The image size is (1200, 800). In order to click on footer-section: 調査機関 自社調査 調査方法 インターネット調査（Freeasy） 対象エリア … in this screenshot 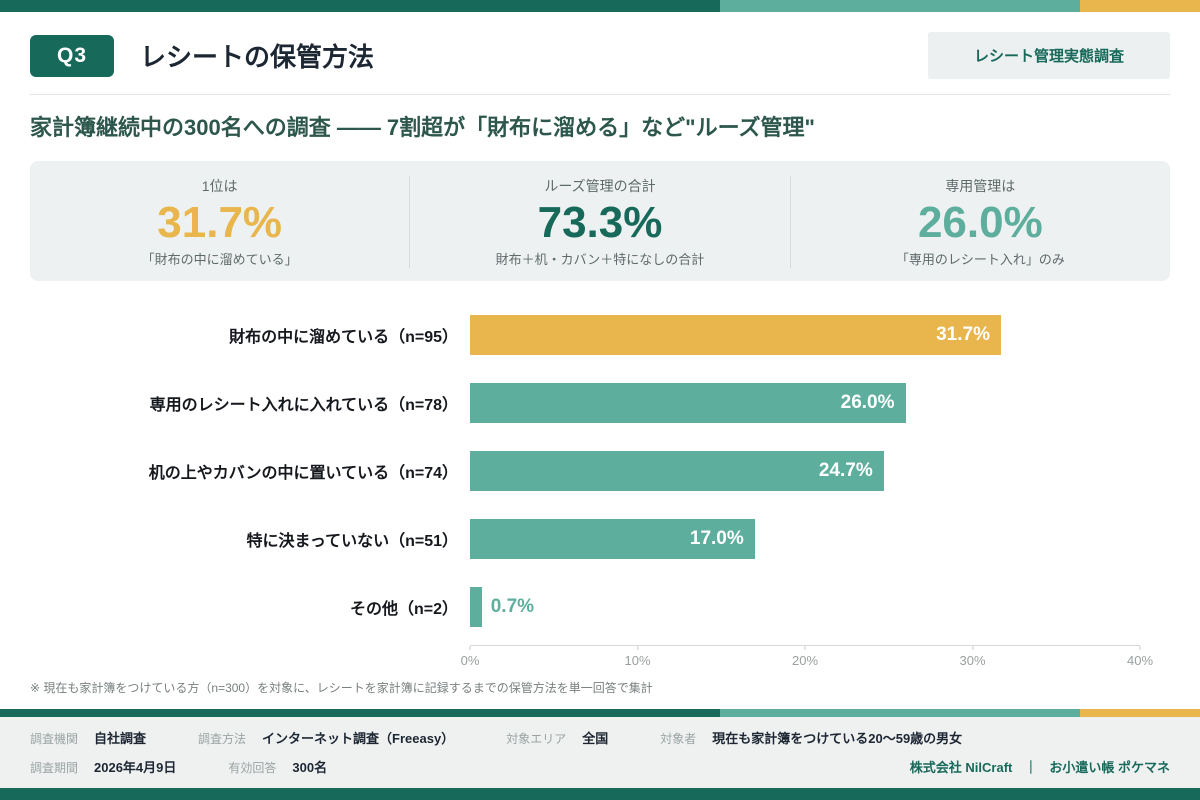, I will do `click(600, 754)`.